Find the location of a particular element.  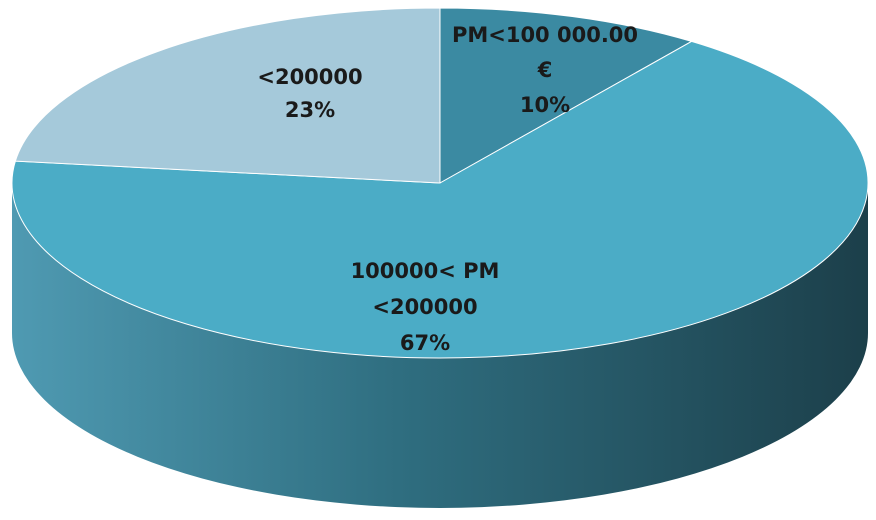

slice-label-1-line-2: € is located at coordinates (545, 70).